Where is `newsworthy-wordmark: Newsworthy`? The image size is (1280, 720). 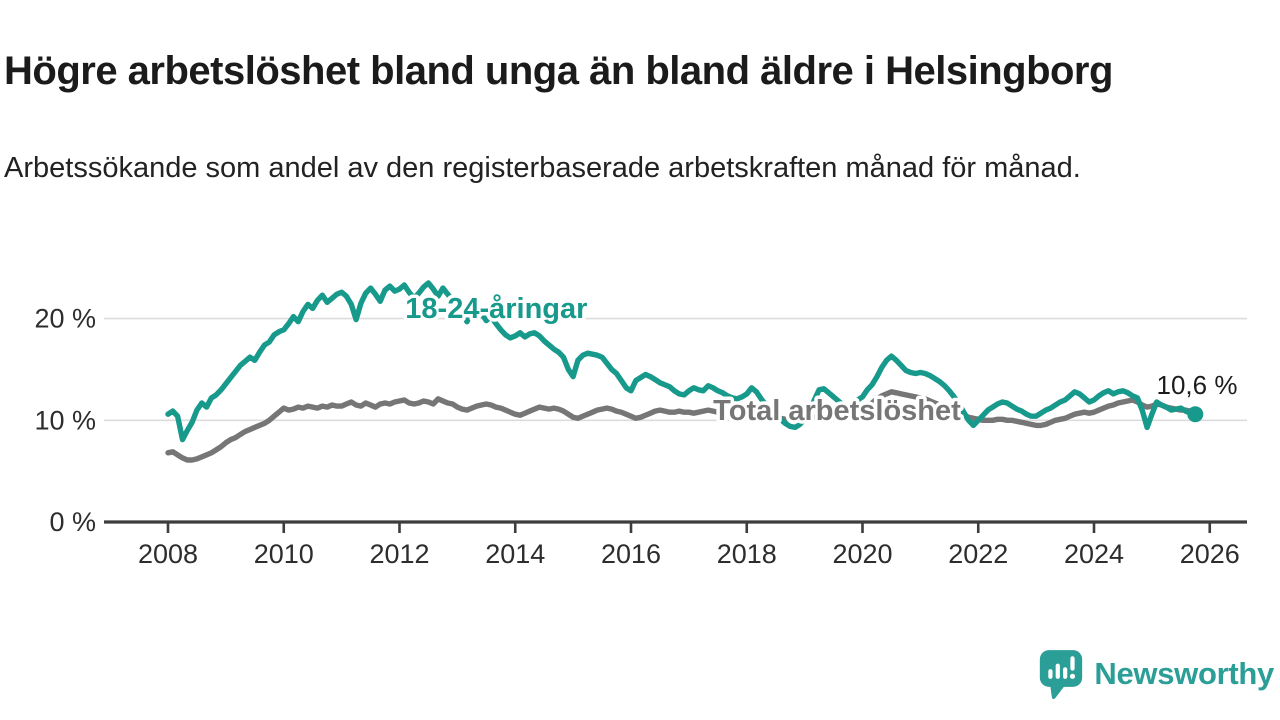
newsworthy-wordmark: Newsworthy is located at coordinates (1184, 673).